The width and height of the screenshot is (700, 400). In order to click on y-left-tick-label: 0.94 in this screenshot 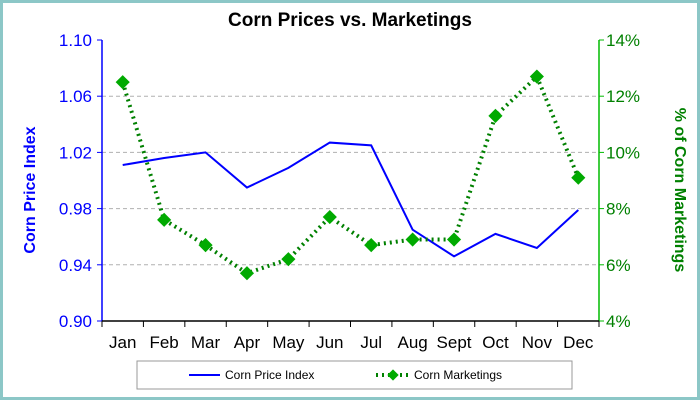, I will do `click(75, 265)`.